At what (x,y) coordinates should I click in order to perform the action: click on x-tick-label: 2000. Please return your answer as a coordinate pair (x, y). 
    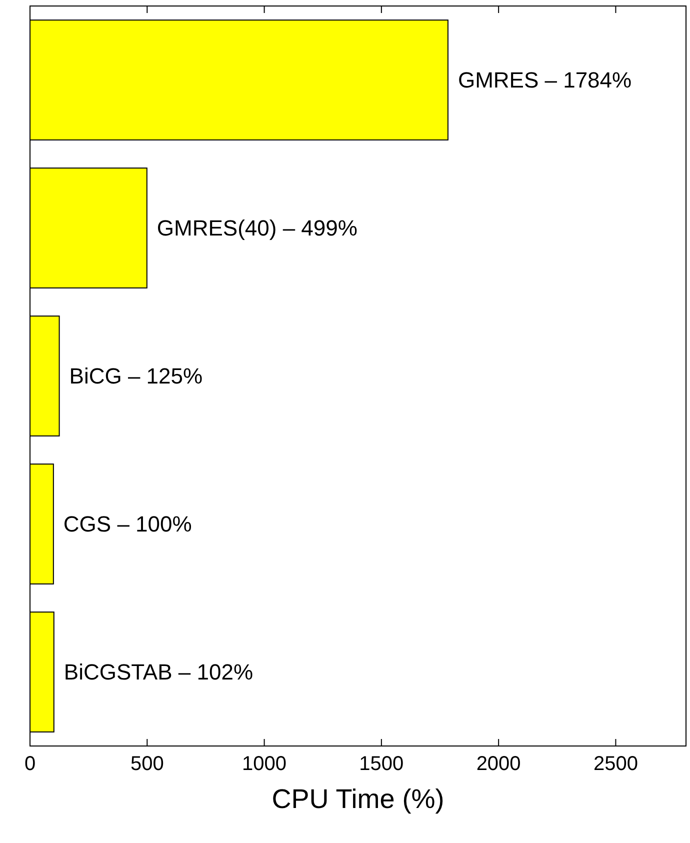
    Looking at the image, I should click on (498, 764).